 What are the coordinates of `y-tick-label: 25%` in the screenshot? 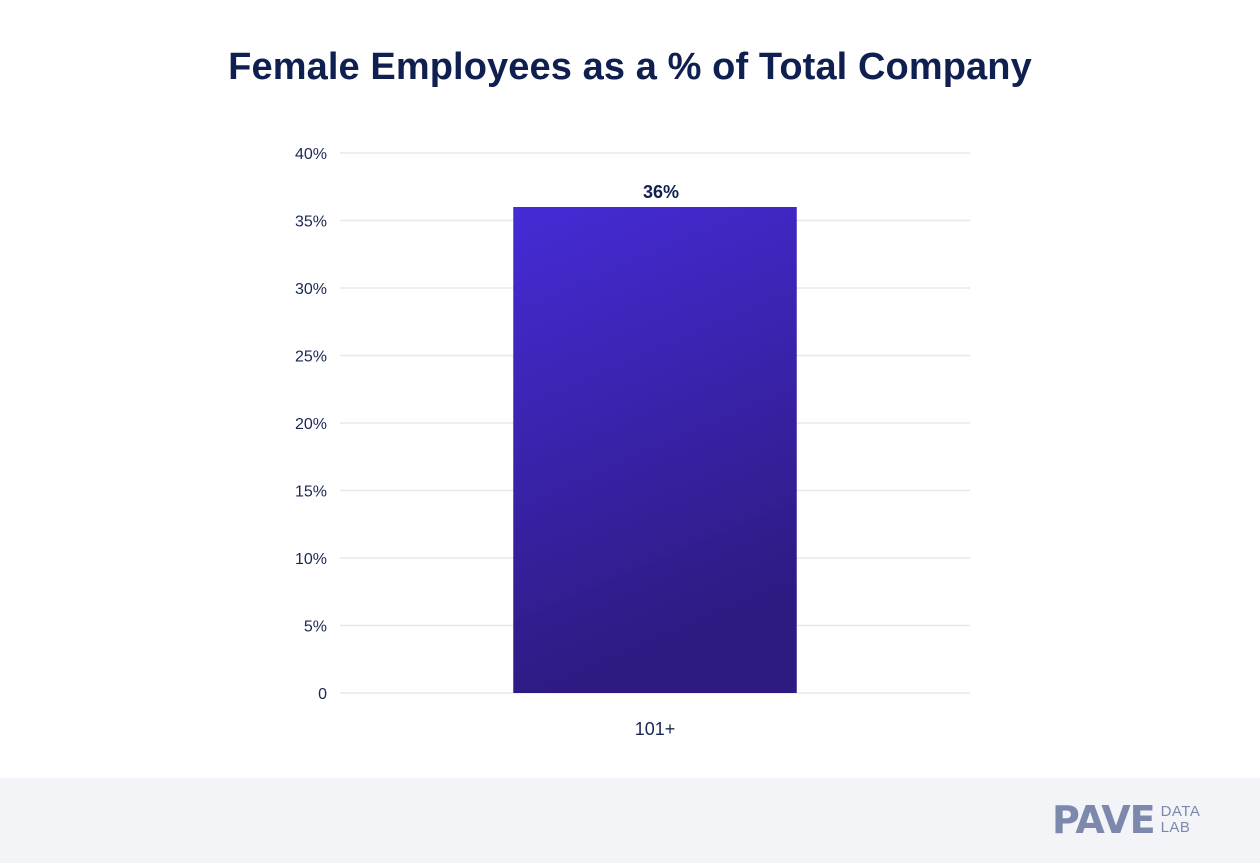 It's located at (311, 357).